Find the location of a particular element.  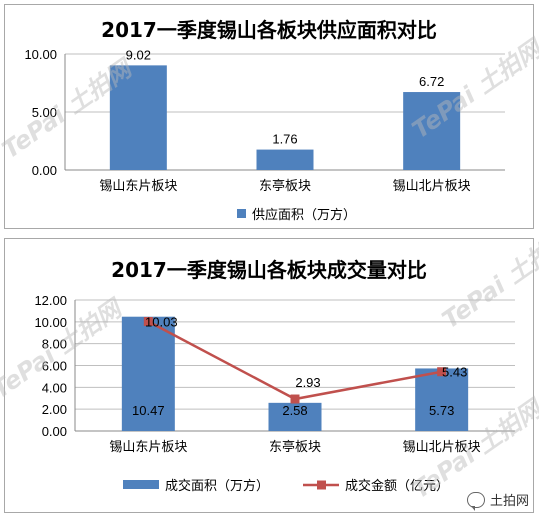

legend-label: 成交金额（亿元） is located at coordinates (397, 486).